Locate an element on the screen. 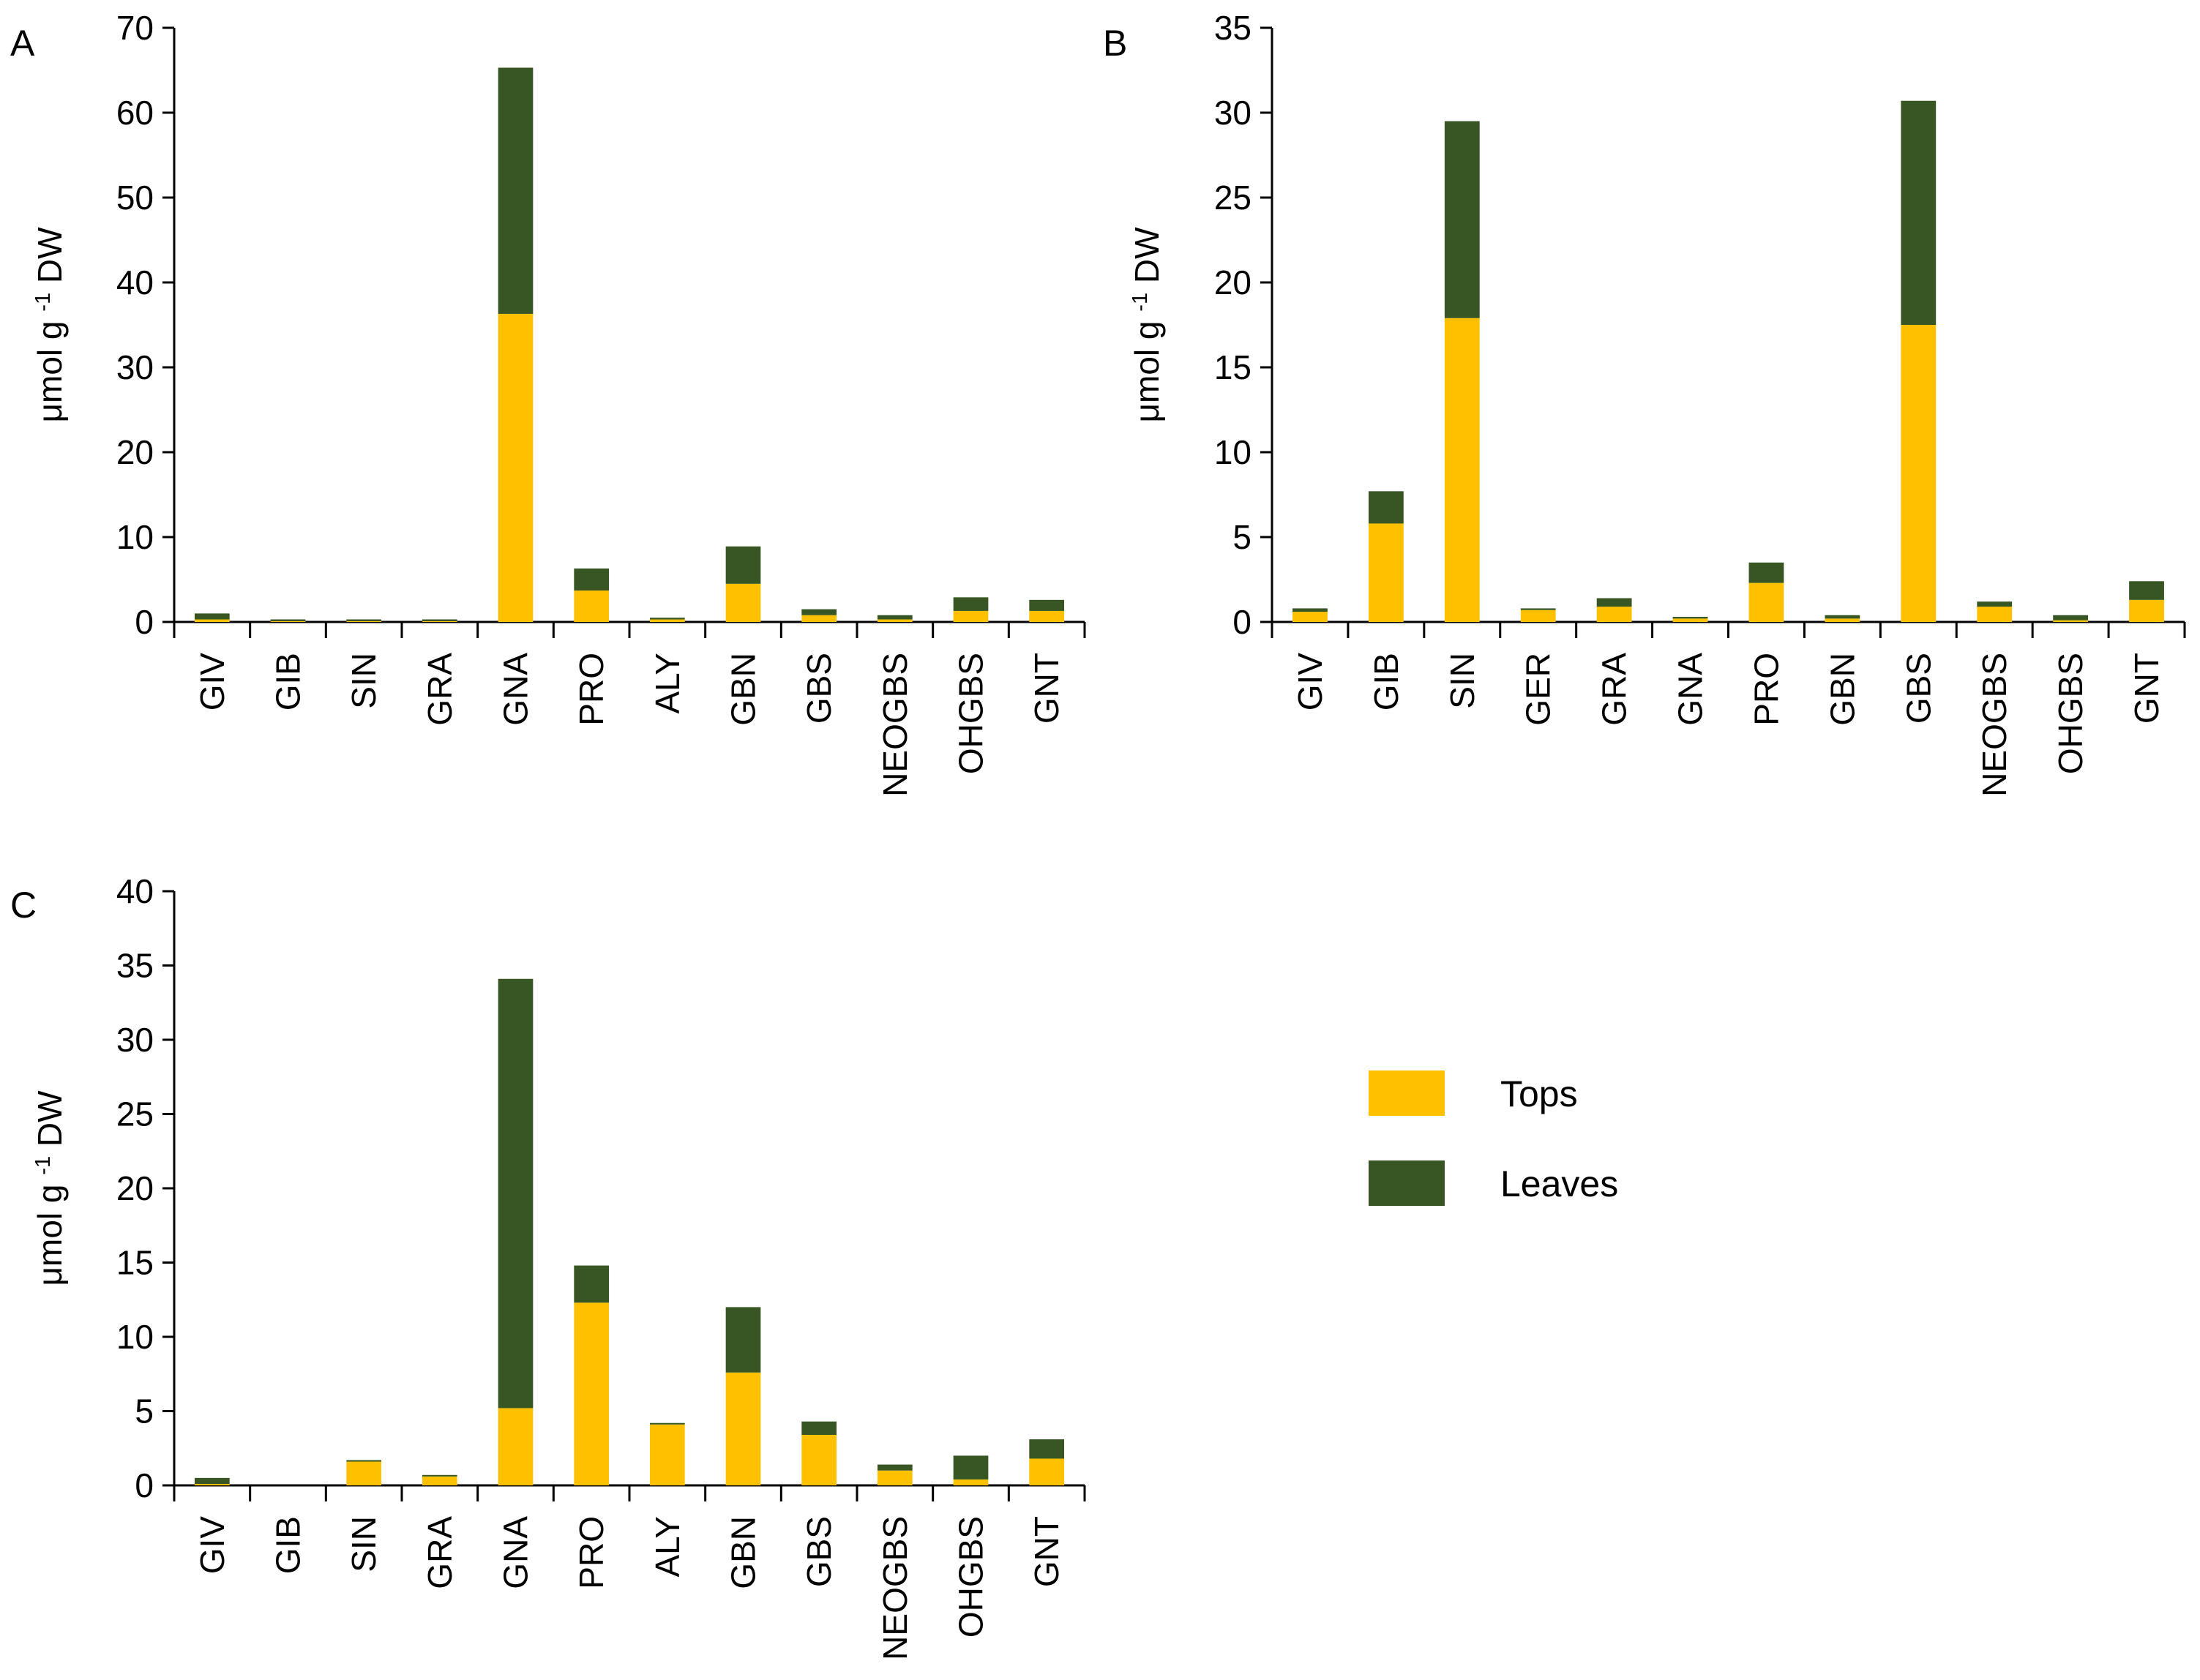  bar-tops-aly is located at coordinates (667, 620).